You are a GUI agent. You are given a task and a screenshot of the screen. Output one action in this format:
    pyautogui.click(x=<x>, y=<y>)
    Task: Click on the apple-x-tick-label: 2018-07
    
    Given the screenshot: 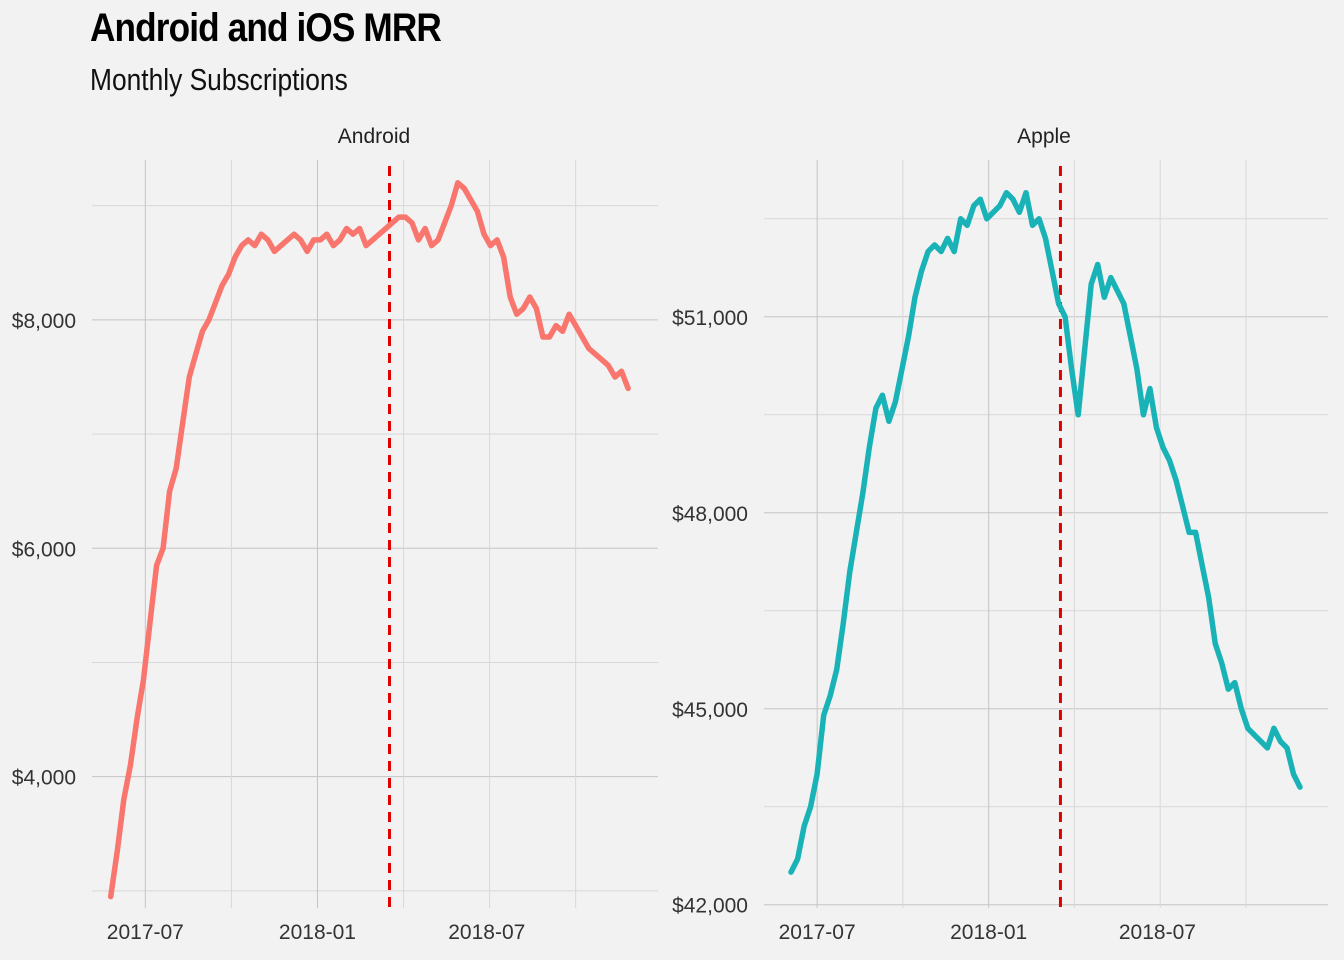 What is the action you would take?
    pyautogui.click(x=1157, y=932)
    